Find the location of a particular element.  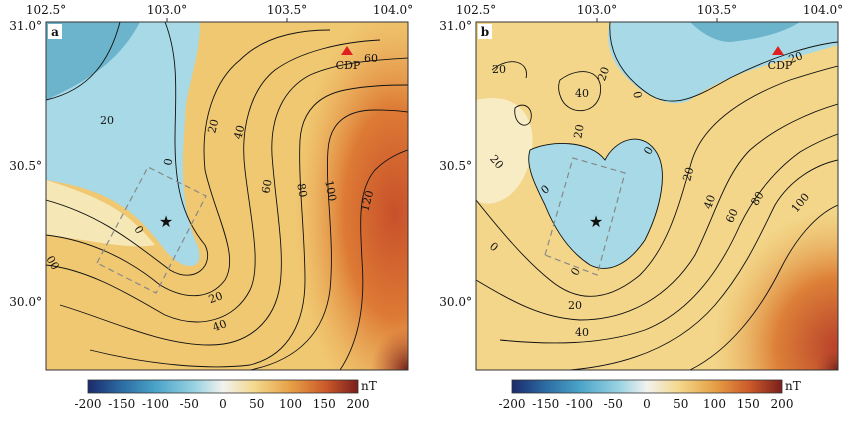

contour-label: 120 is located at coordinates (367, 201).